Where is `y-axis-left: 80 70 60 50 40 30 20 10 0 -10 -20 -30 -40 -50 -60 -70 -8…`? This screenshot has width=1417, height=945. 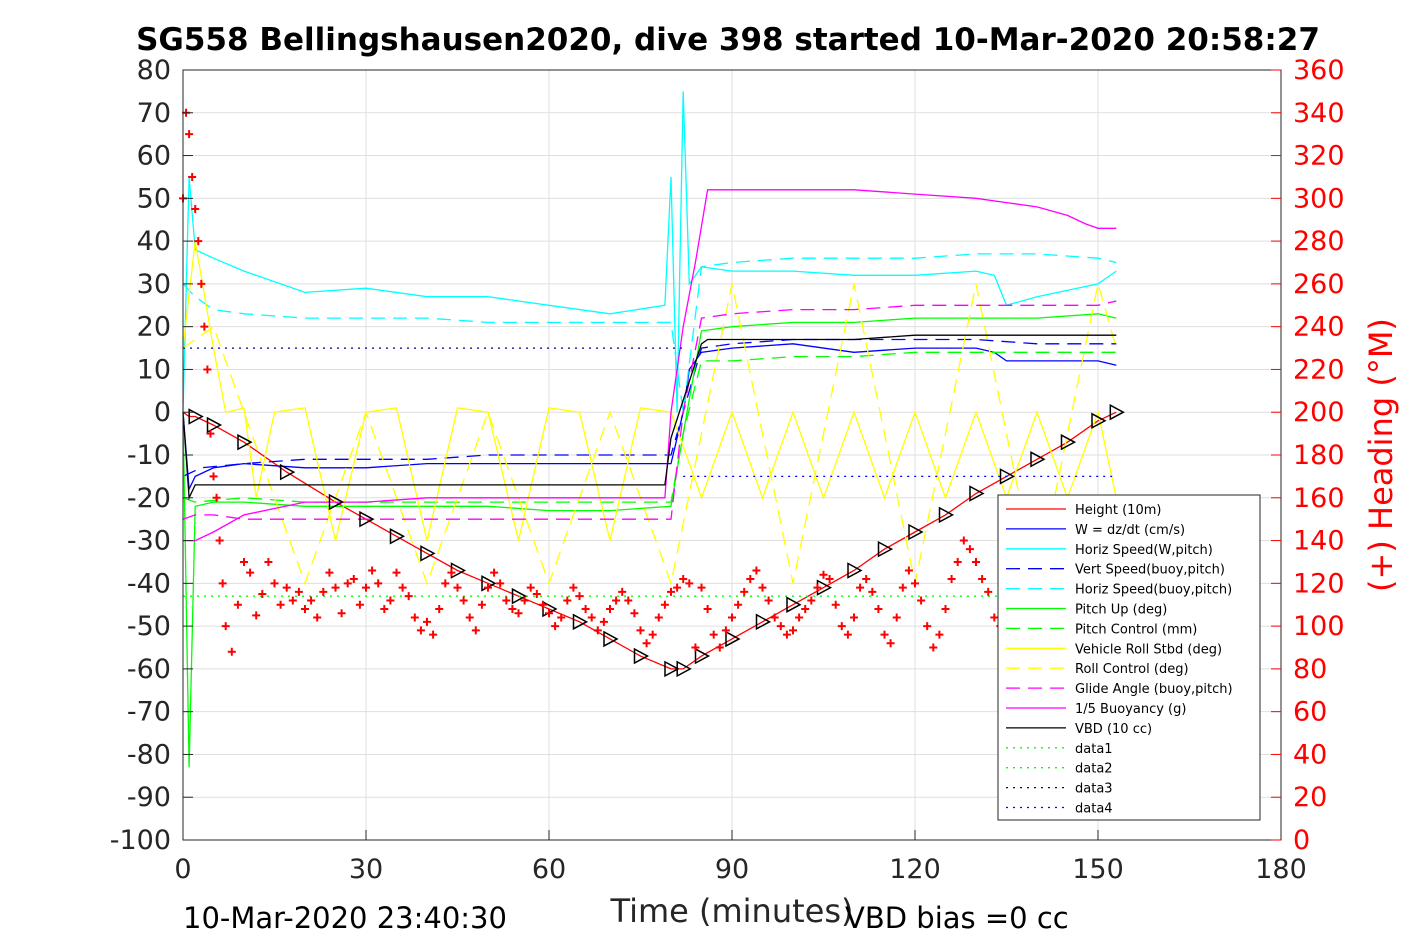
y-axis-left: 80 70 60 50 40 30 20 10 0 -10 -20 -30 -40 -50 -60 -70 -8… is located at coordinates (151, 455).